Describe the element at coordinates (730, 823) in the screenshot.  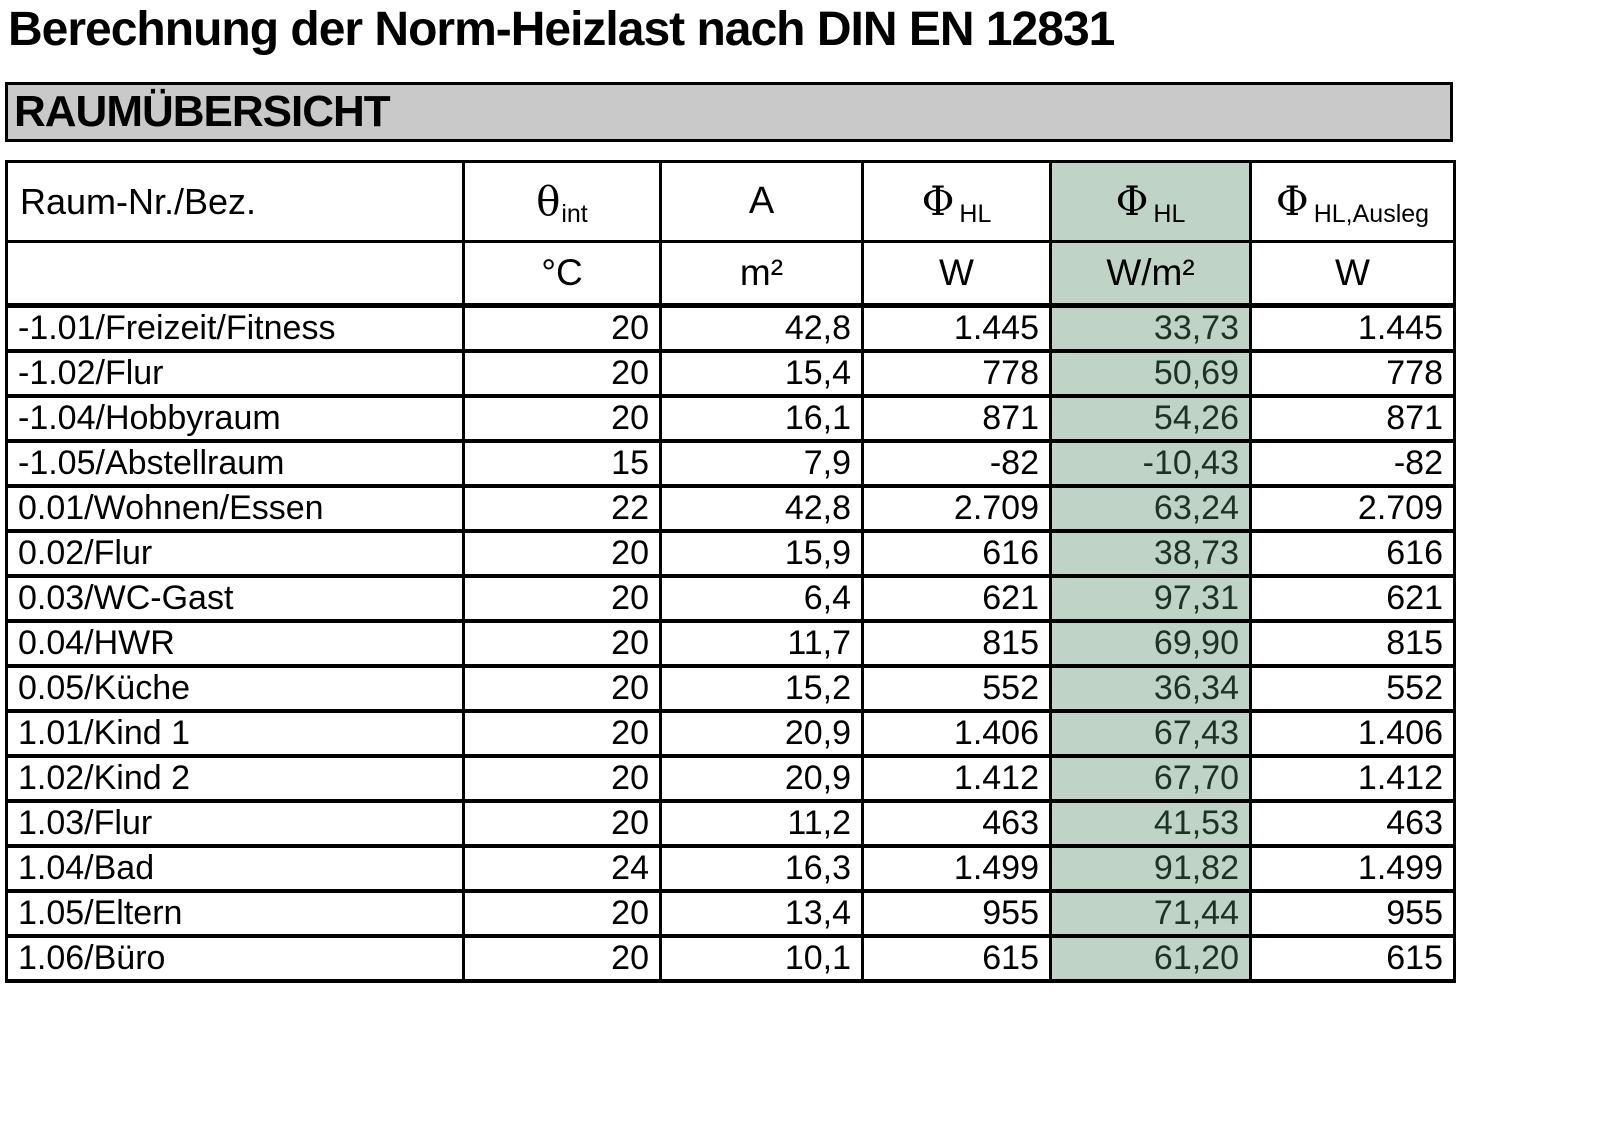
I see `table-row: 1.03/Flur 20 11,2 463 41,53 463` at that location.